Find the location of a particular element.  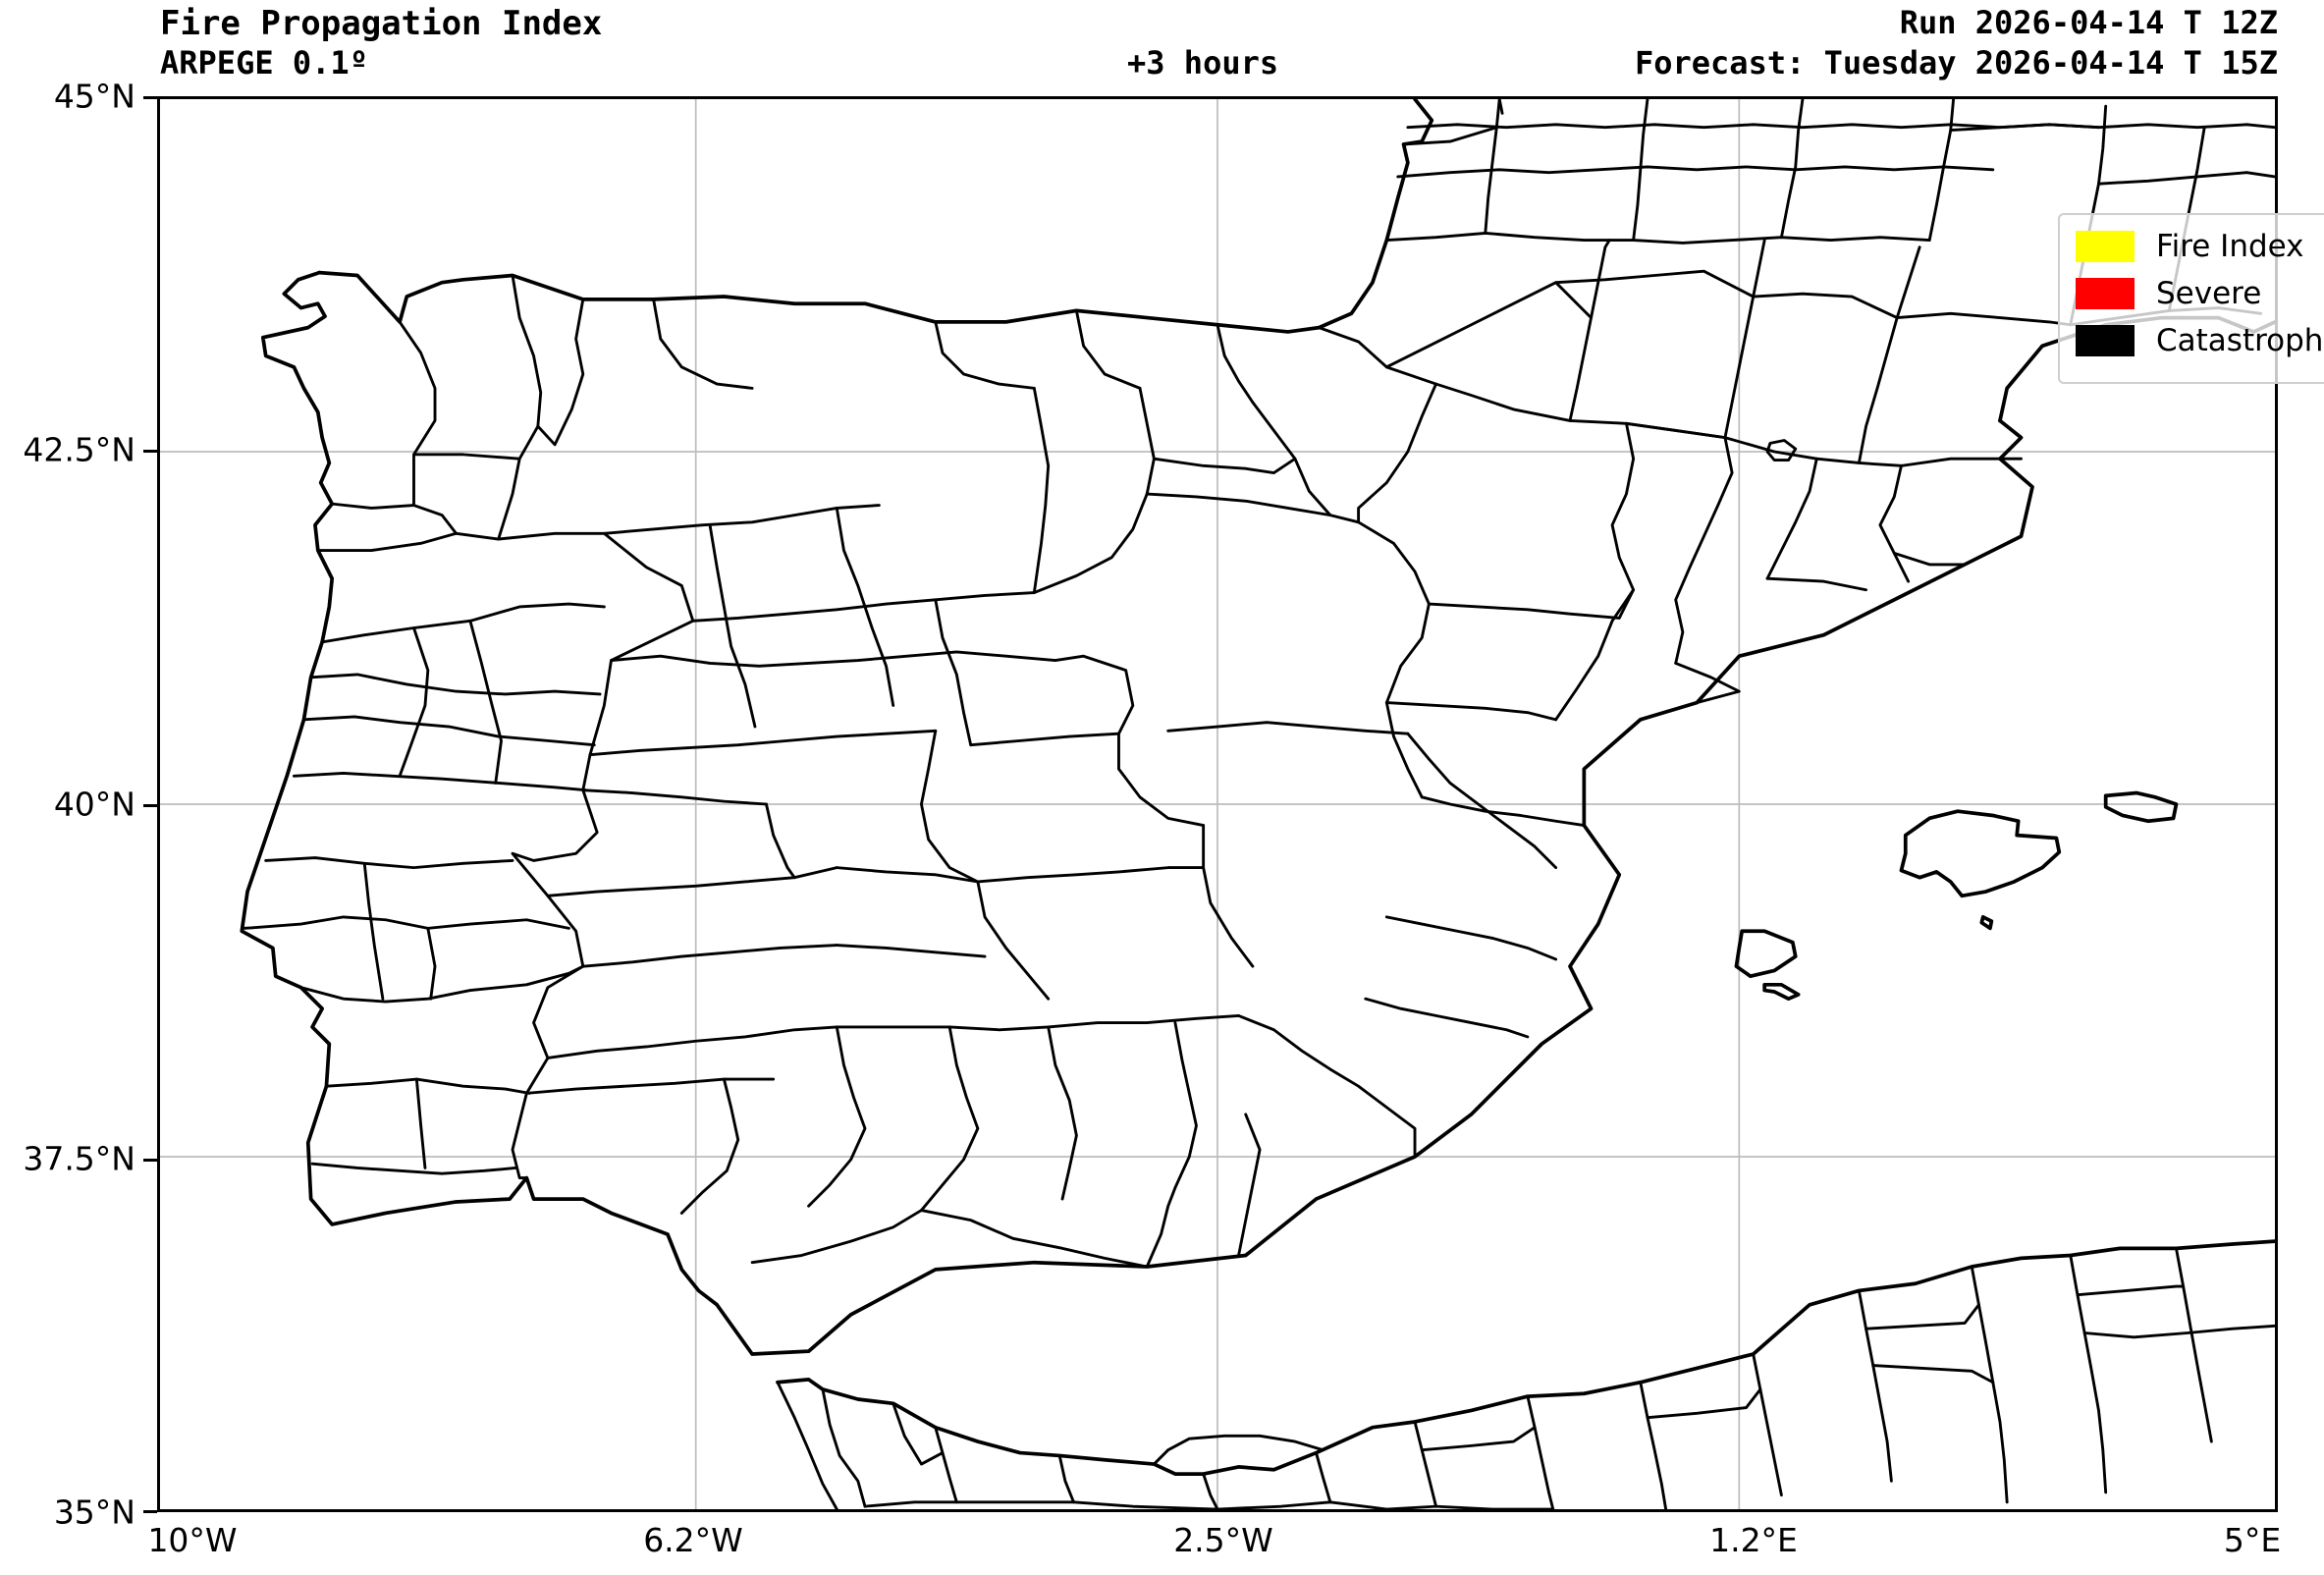

legend-item-severe: Severe is located at coordinates (2168, 293).